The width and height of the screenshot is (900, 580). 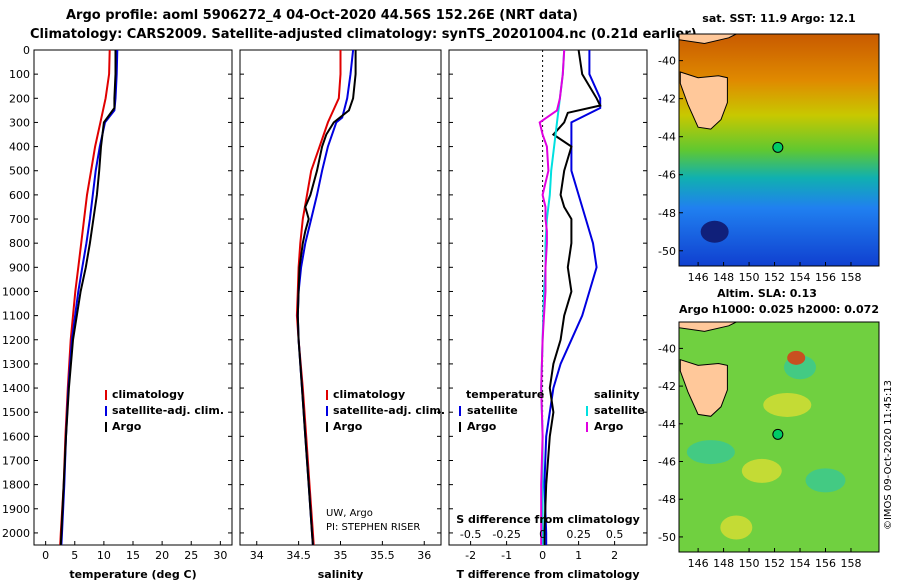 What do you see at coordinates (617, 394) in the screenshot?
I see `legend-title: salinity` at bounding box center [617, 394].